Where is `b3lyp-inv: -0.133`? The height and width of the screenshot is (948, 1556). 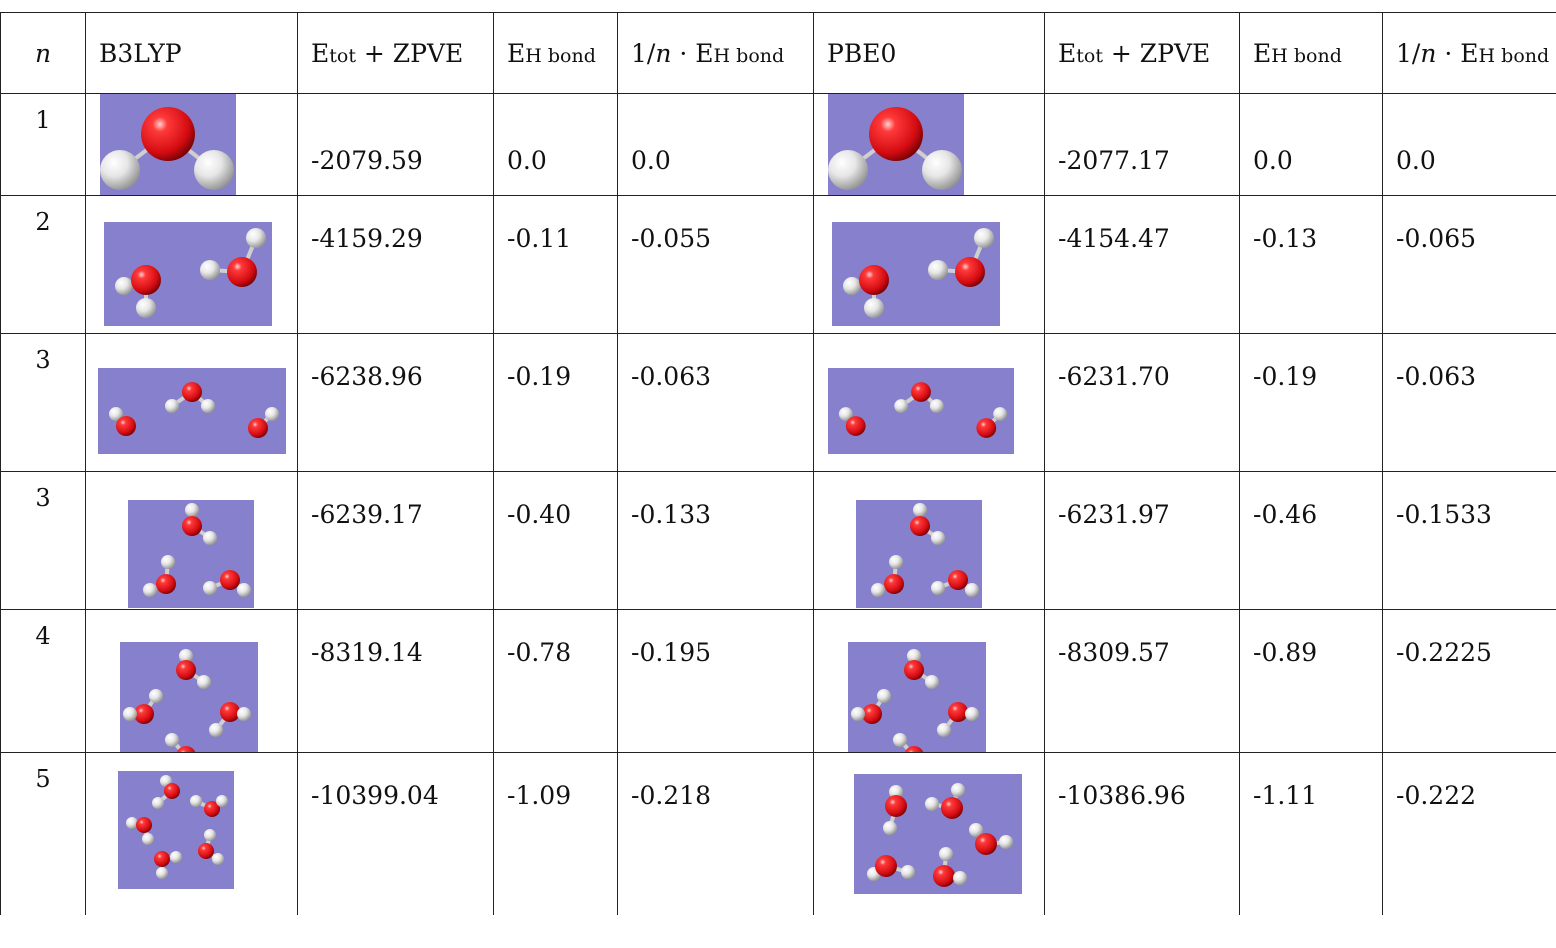 b3lyp-inv: -0.133 is located at coordinates (715, 540).